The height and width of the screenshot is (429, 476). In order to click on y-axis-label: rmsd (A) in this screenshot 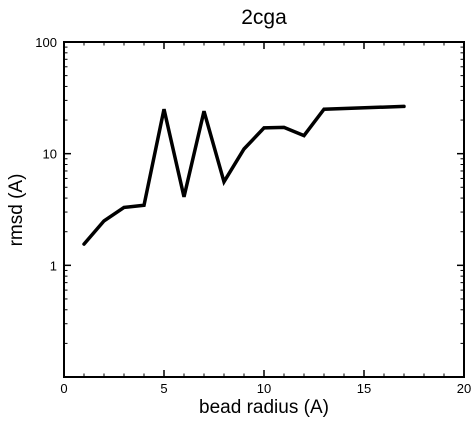, I will do `click(16, 210)`.